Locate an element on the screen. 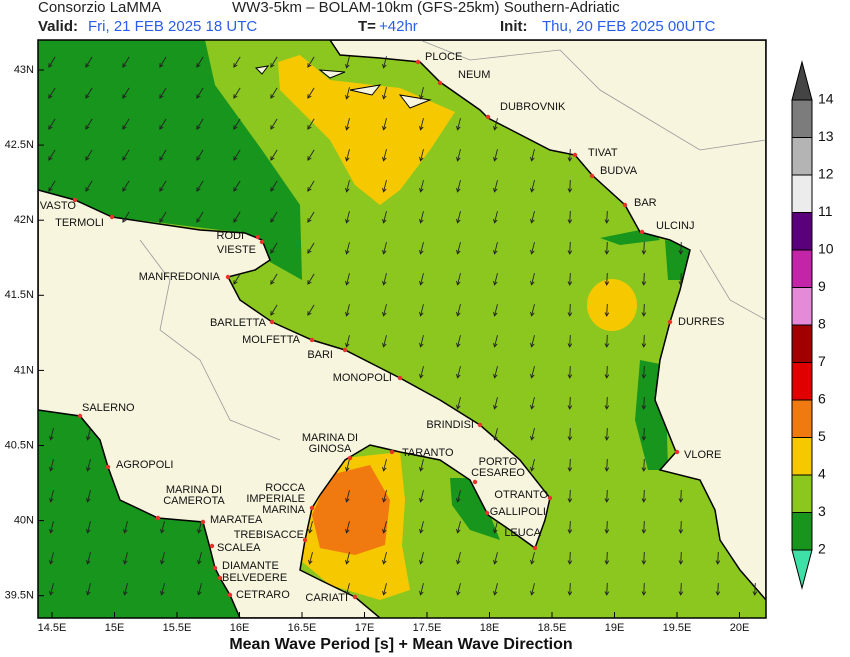  city-label: DURRES is located at coordinates (701, 322).